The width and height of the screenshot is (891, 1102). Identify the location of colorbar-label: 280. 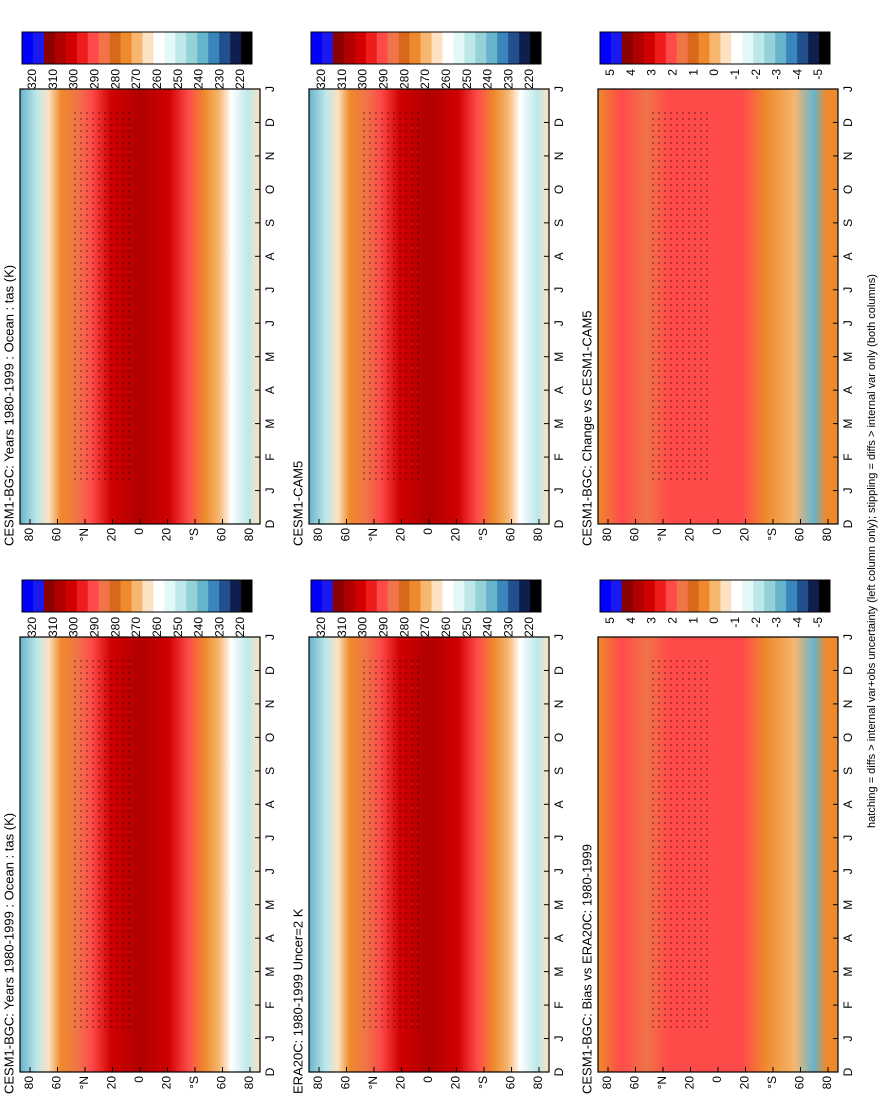
(404, 627).